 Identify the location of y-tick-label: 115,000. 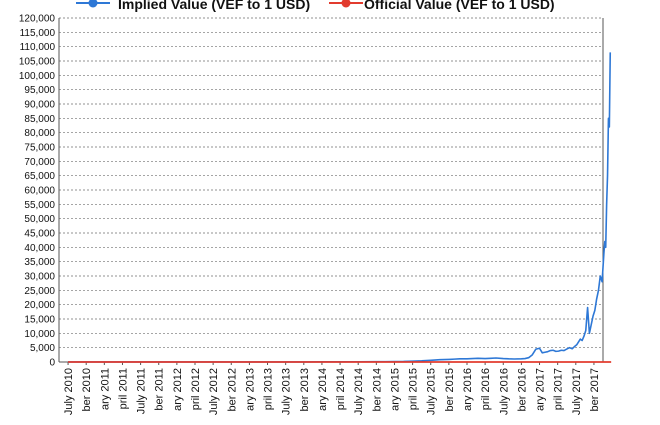
(38, 33).